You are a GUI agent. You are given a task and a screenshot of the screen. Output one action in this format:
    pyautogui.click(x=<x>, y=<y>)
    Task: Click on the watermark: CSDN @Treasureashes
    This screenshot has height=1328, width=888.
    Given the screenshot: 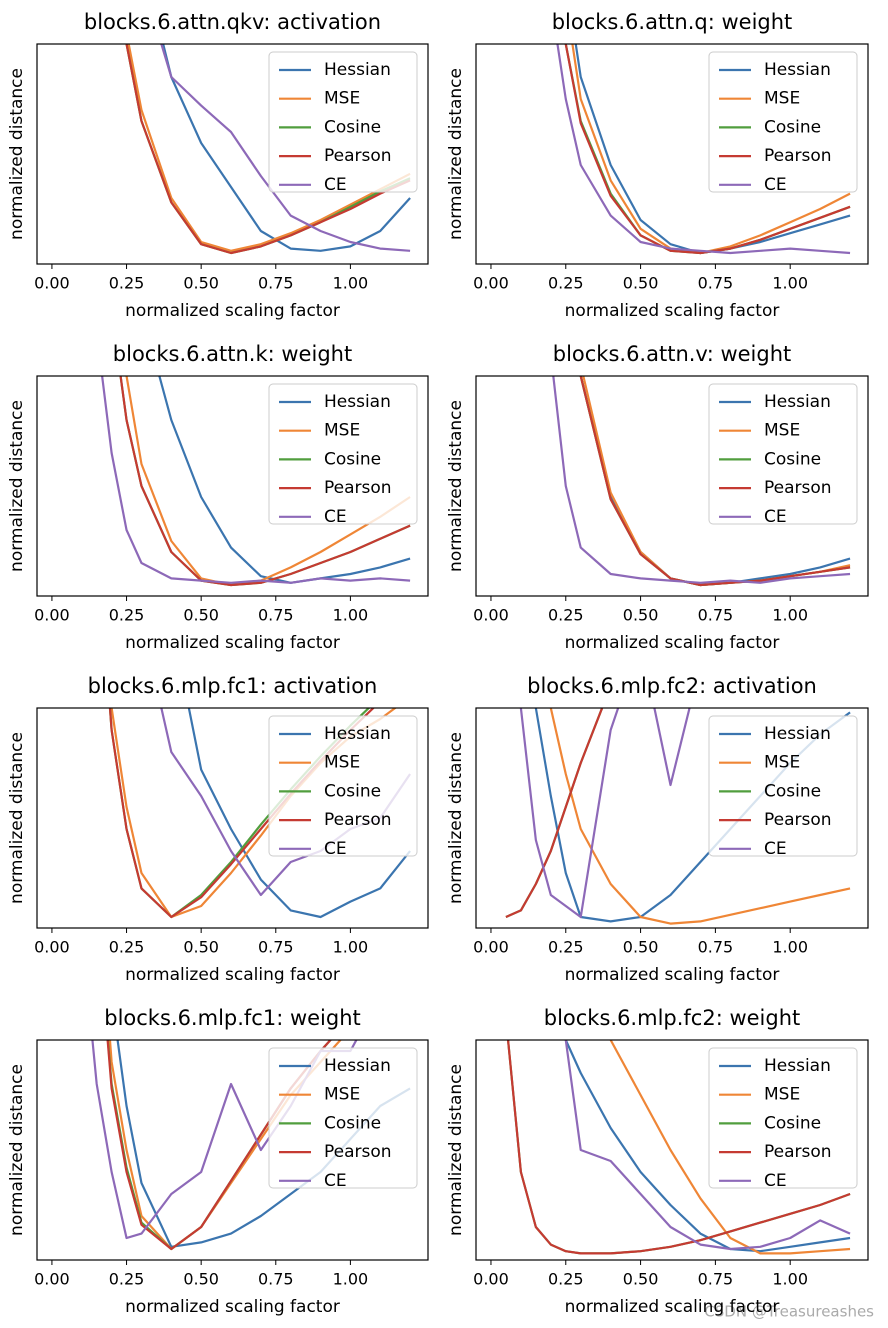 What is the action you would take?
    pyautogui.click(x=789, y=1312)
    